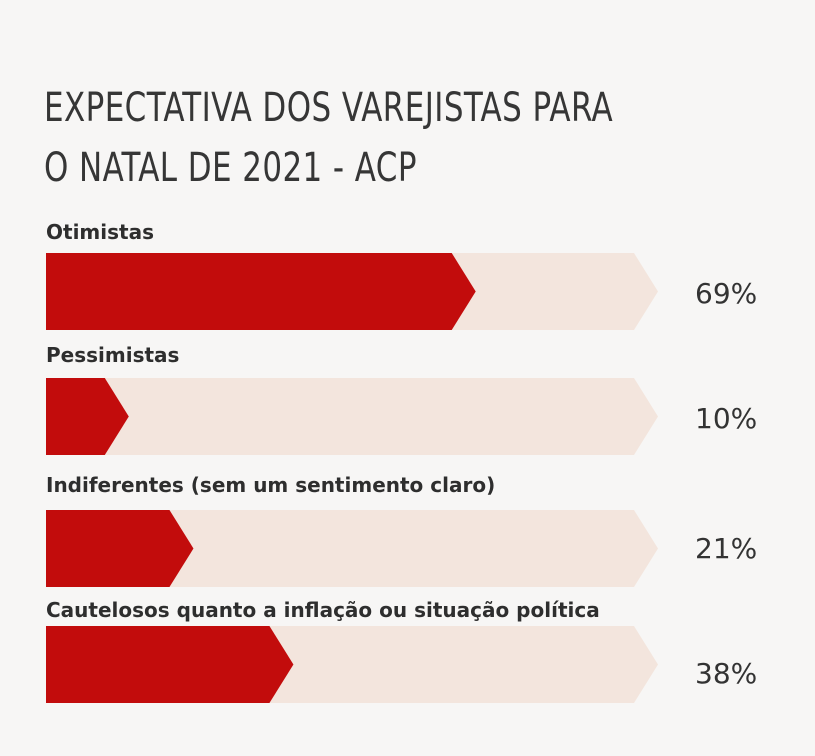 The height and width of the screenshot is (756, 815). Describe the element at coordinates (726, 483) in the screenshot. I see `value-labels: 69% 10% 21% 38%` at that location.